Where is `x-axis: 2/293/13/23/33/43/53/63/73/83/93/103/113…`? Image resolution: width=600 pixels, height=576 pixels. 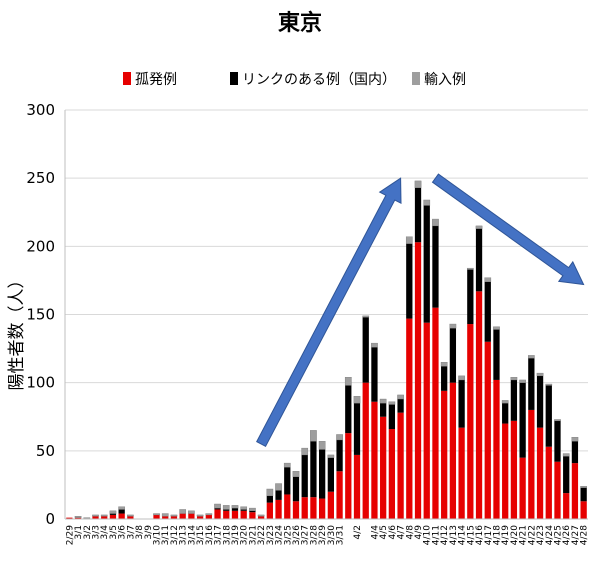 x-axis: 2/293/13/23/33/43/53/63/73/83/93/103/113… is located at coordinates (327, 531).